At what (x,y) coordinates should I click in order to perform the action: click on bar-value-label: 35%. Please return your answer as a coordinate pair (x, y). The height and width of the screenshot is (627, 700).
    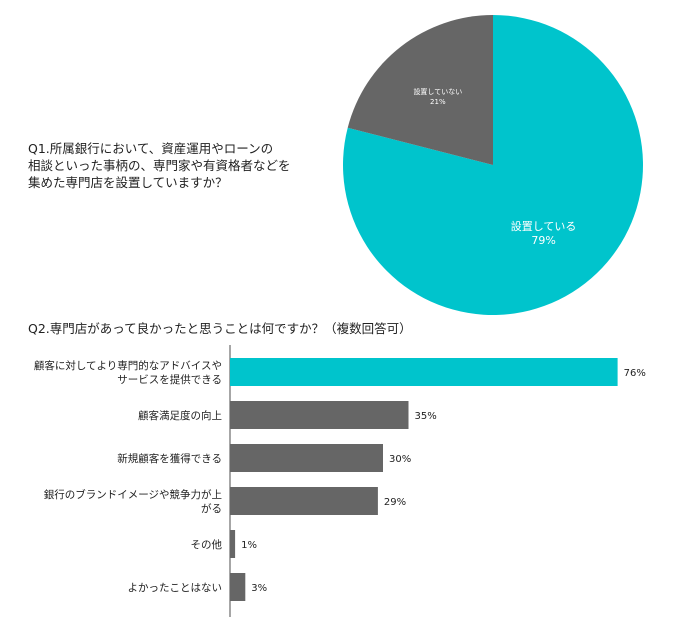
    Looking at the image, I should click on (426, 416).